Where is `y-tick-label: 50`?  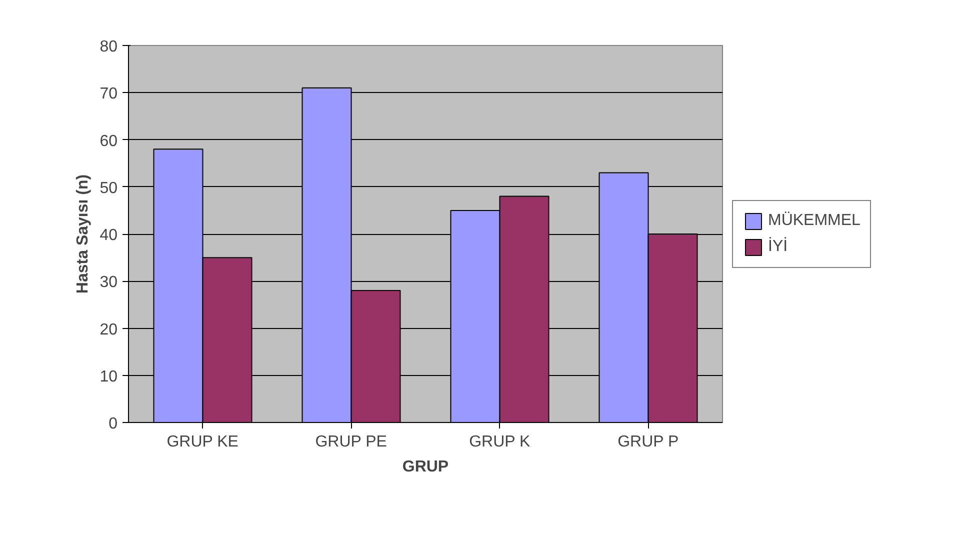
y-tick-label: 50 is located at coordinates (109, 188).